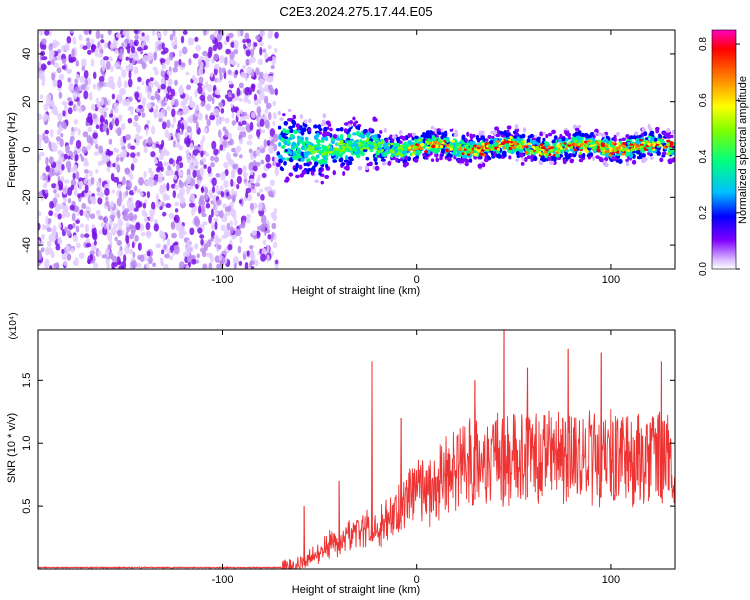  I want to click on colorbar-tick-label: 0.6, so click(703, 100).